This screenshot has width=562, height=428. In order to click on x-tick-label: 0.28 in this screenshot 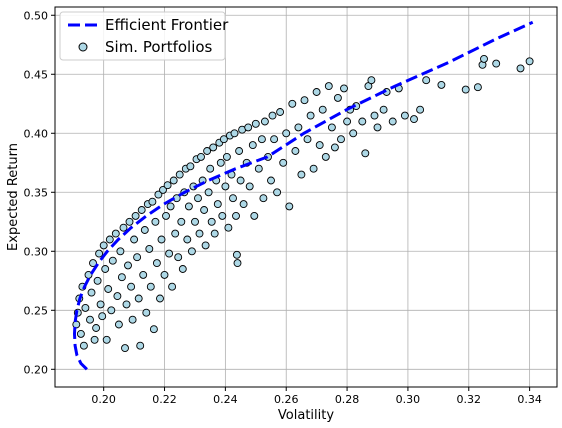, I will do `click(347, 399)`.